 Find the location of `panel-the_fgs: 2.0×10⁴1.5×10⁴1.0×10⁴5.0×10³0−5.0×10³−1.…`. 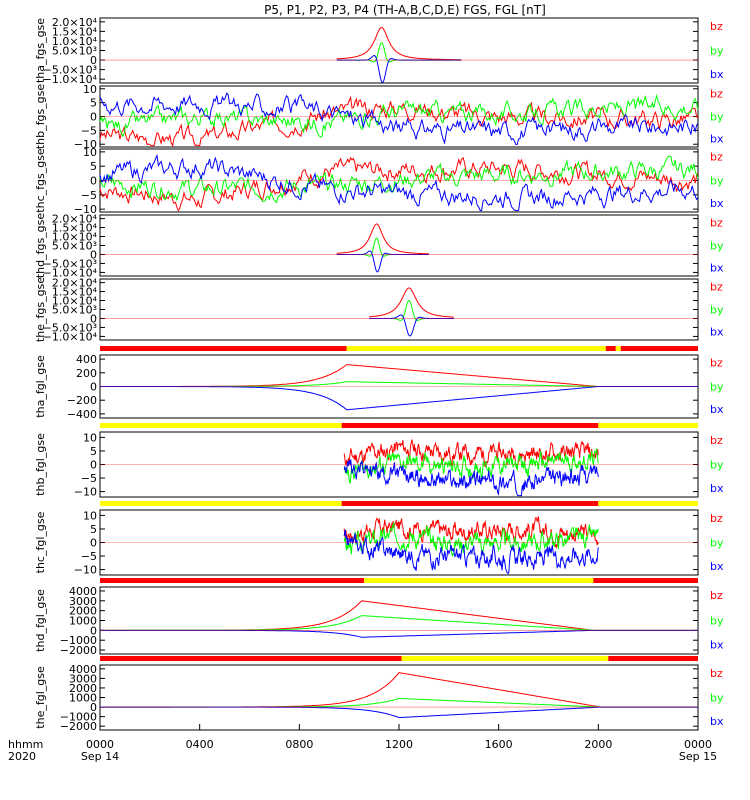

panel-the_fgs: 2.0×10⁴1.5×10⁴1.0×10⁴5.0×10³0−5.0×10³−1.… is located at coordinates (379, 310).